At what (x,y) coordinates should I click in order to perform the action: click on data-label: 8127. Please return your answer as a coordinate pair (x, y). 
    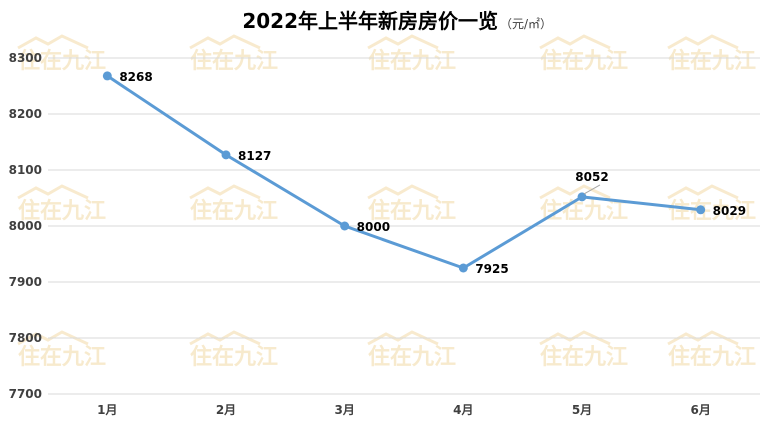
    Looking at the image, I should click on (254, 156).